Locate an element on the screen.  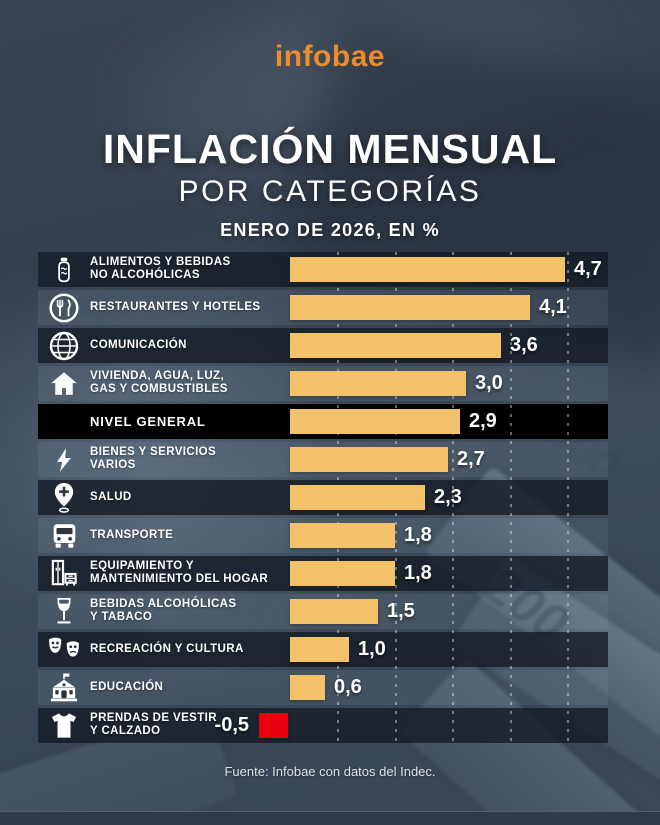
category-label: PRENDAS DE VESTIR Y CALZADO is located at coordinates (189, 726).